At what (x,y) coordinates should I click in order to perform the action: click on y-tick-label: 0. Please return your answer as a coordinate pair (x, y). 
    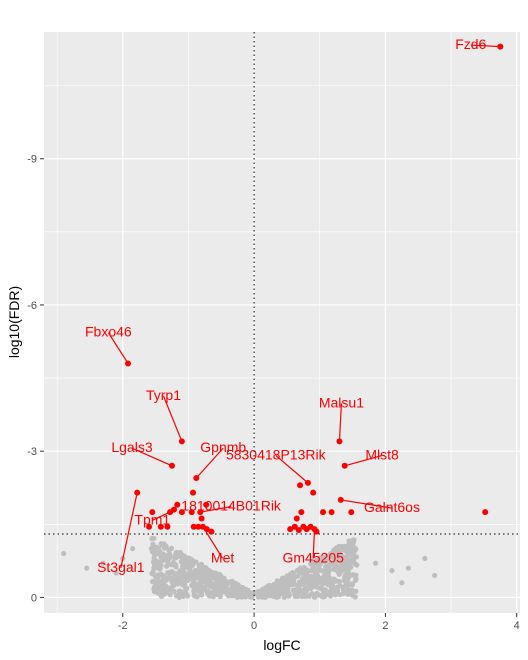
    Looking at the image, I should click on (34, 598).